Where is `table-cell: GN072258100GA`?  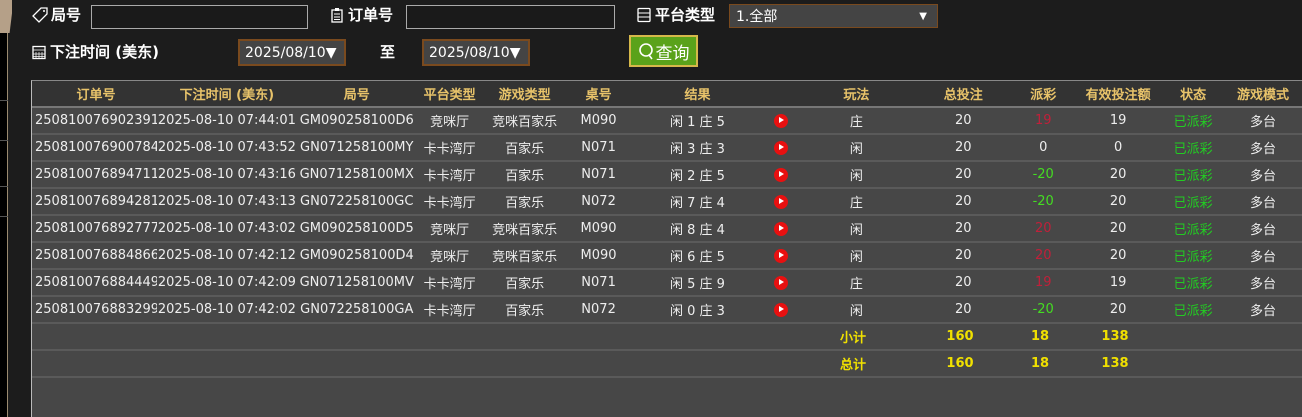
table-cell: GN072258100GA is located at coordinates (357, 309).